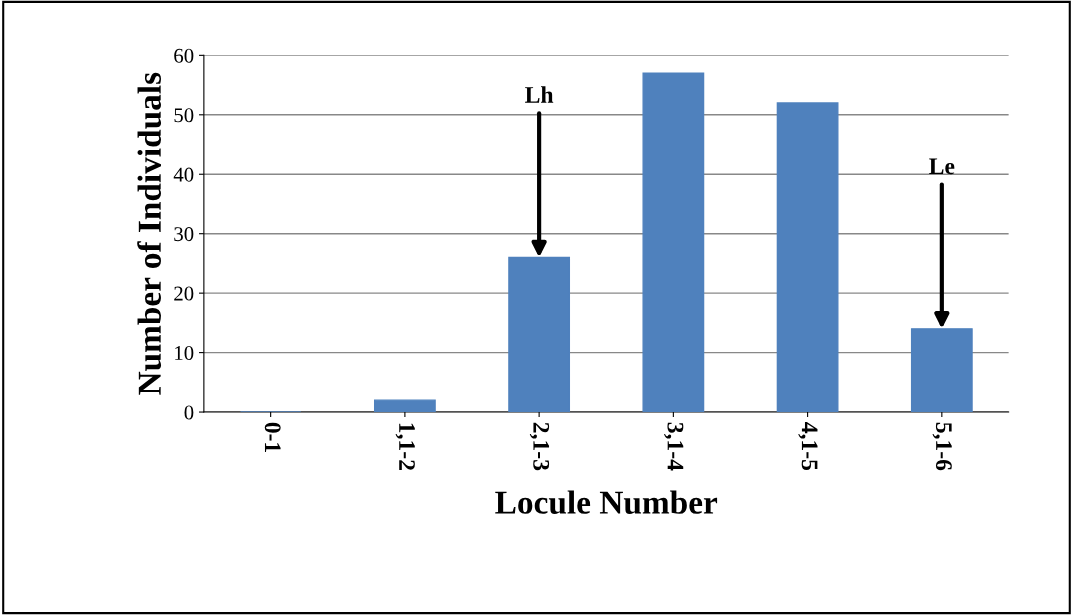 Image resolution: width=1073 pixels, height=615 pixels. What do you see at coordinates (942, 166) in the screenshot?
I see `annotation: Le` at bounding box center [942, 166].